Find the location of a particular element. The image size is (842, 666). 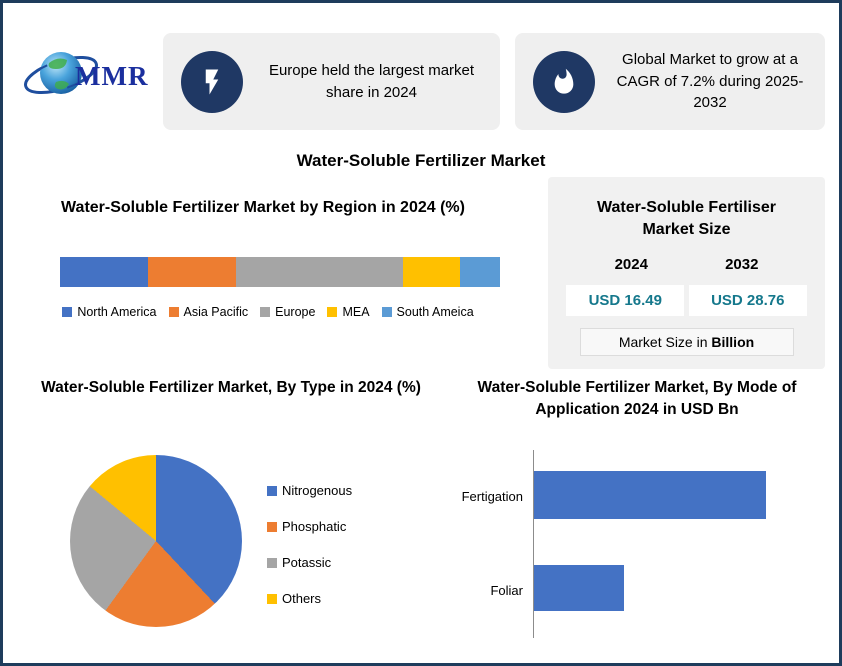

legend-item: Phosphatic is located at coordinates (309, 526).